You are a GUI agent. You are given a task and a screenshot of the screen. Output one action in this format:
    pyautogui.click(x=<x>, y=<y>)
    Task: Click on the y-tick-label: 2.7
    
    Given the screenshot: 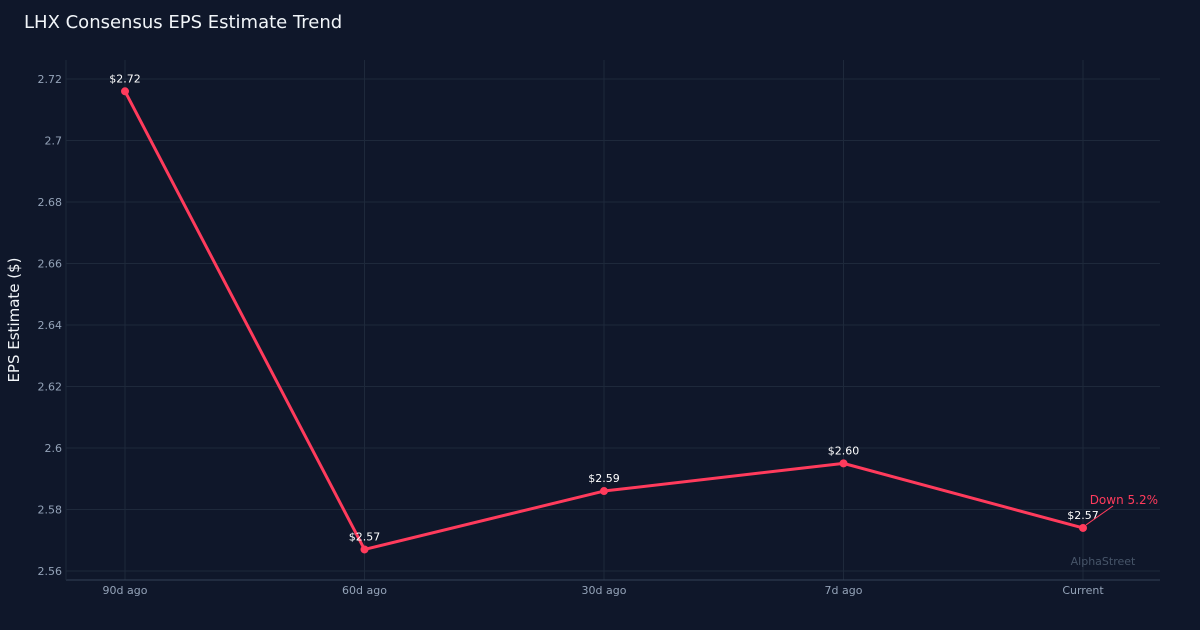 What is the action you would take?
    pyautogui.click(x=54, y=141)
    